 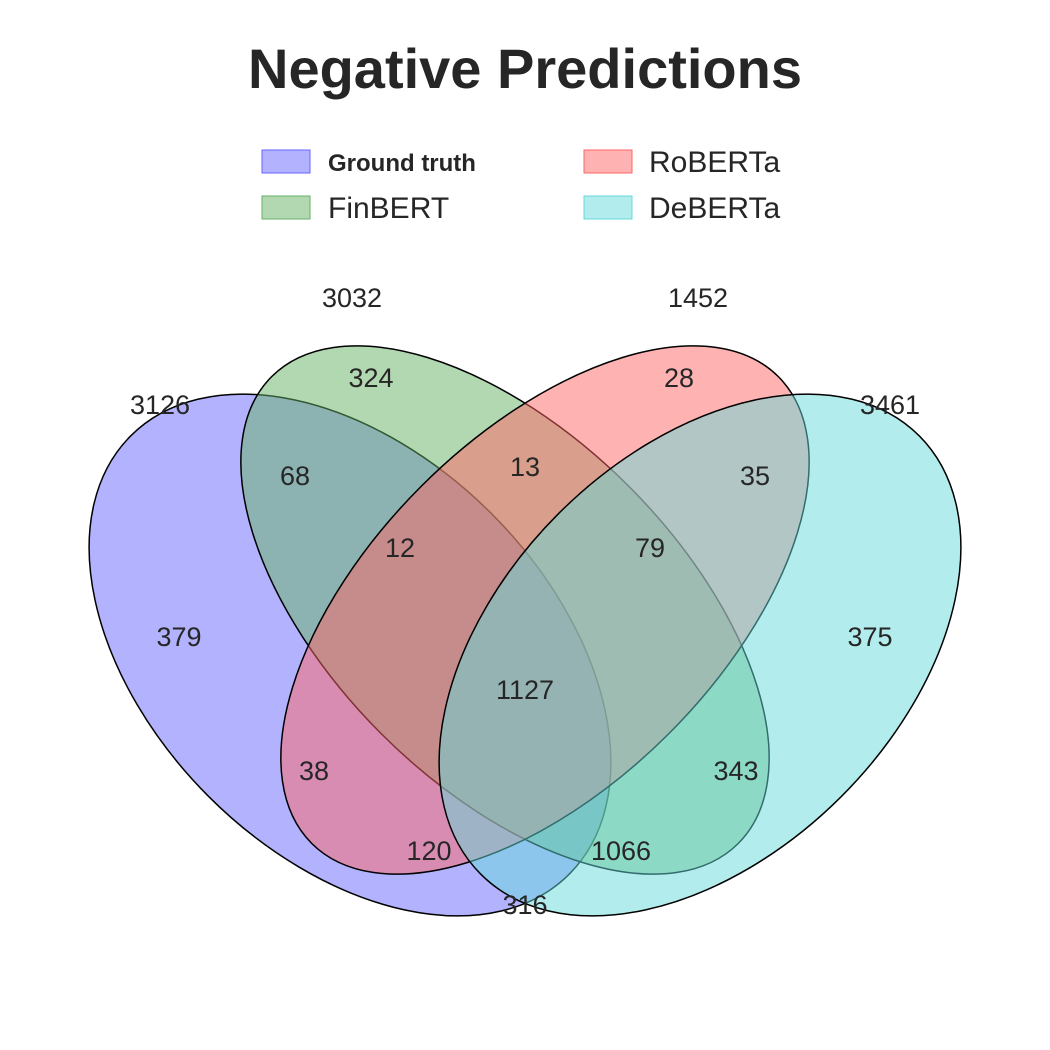 What do you see at coordinates (525, 690) in the screenshot?
I see `region-all-four: 1127` at bounding box center [525, 690].